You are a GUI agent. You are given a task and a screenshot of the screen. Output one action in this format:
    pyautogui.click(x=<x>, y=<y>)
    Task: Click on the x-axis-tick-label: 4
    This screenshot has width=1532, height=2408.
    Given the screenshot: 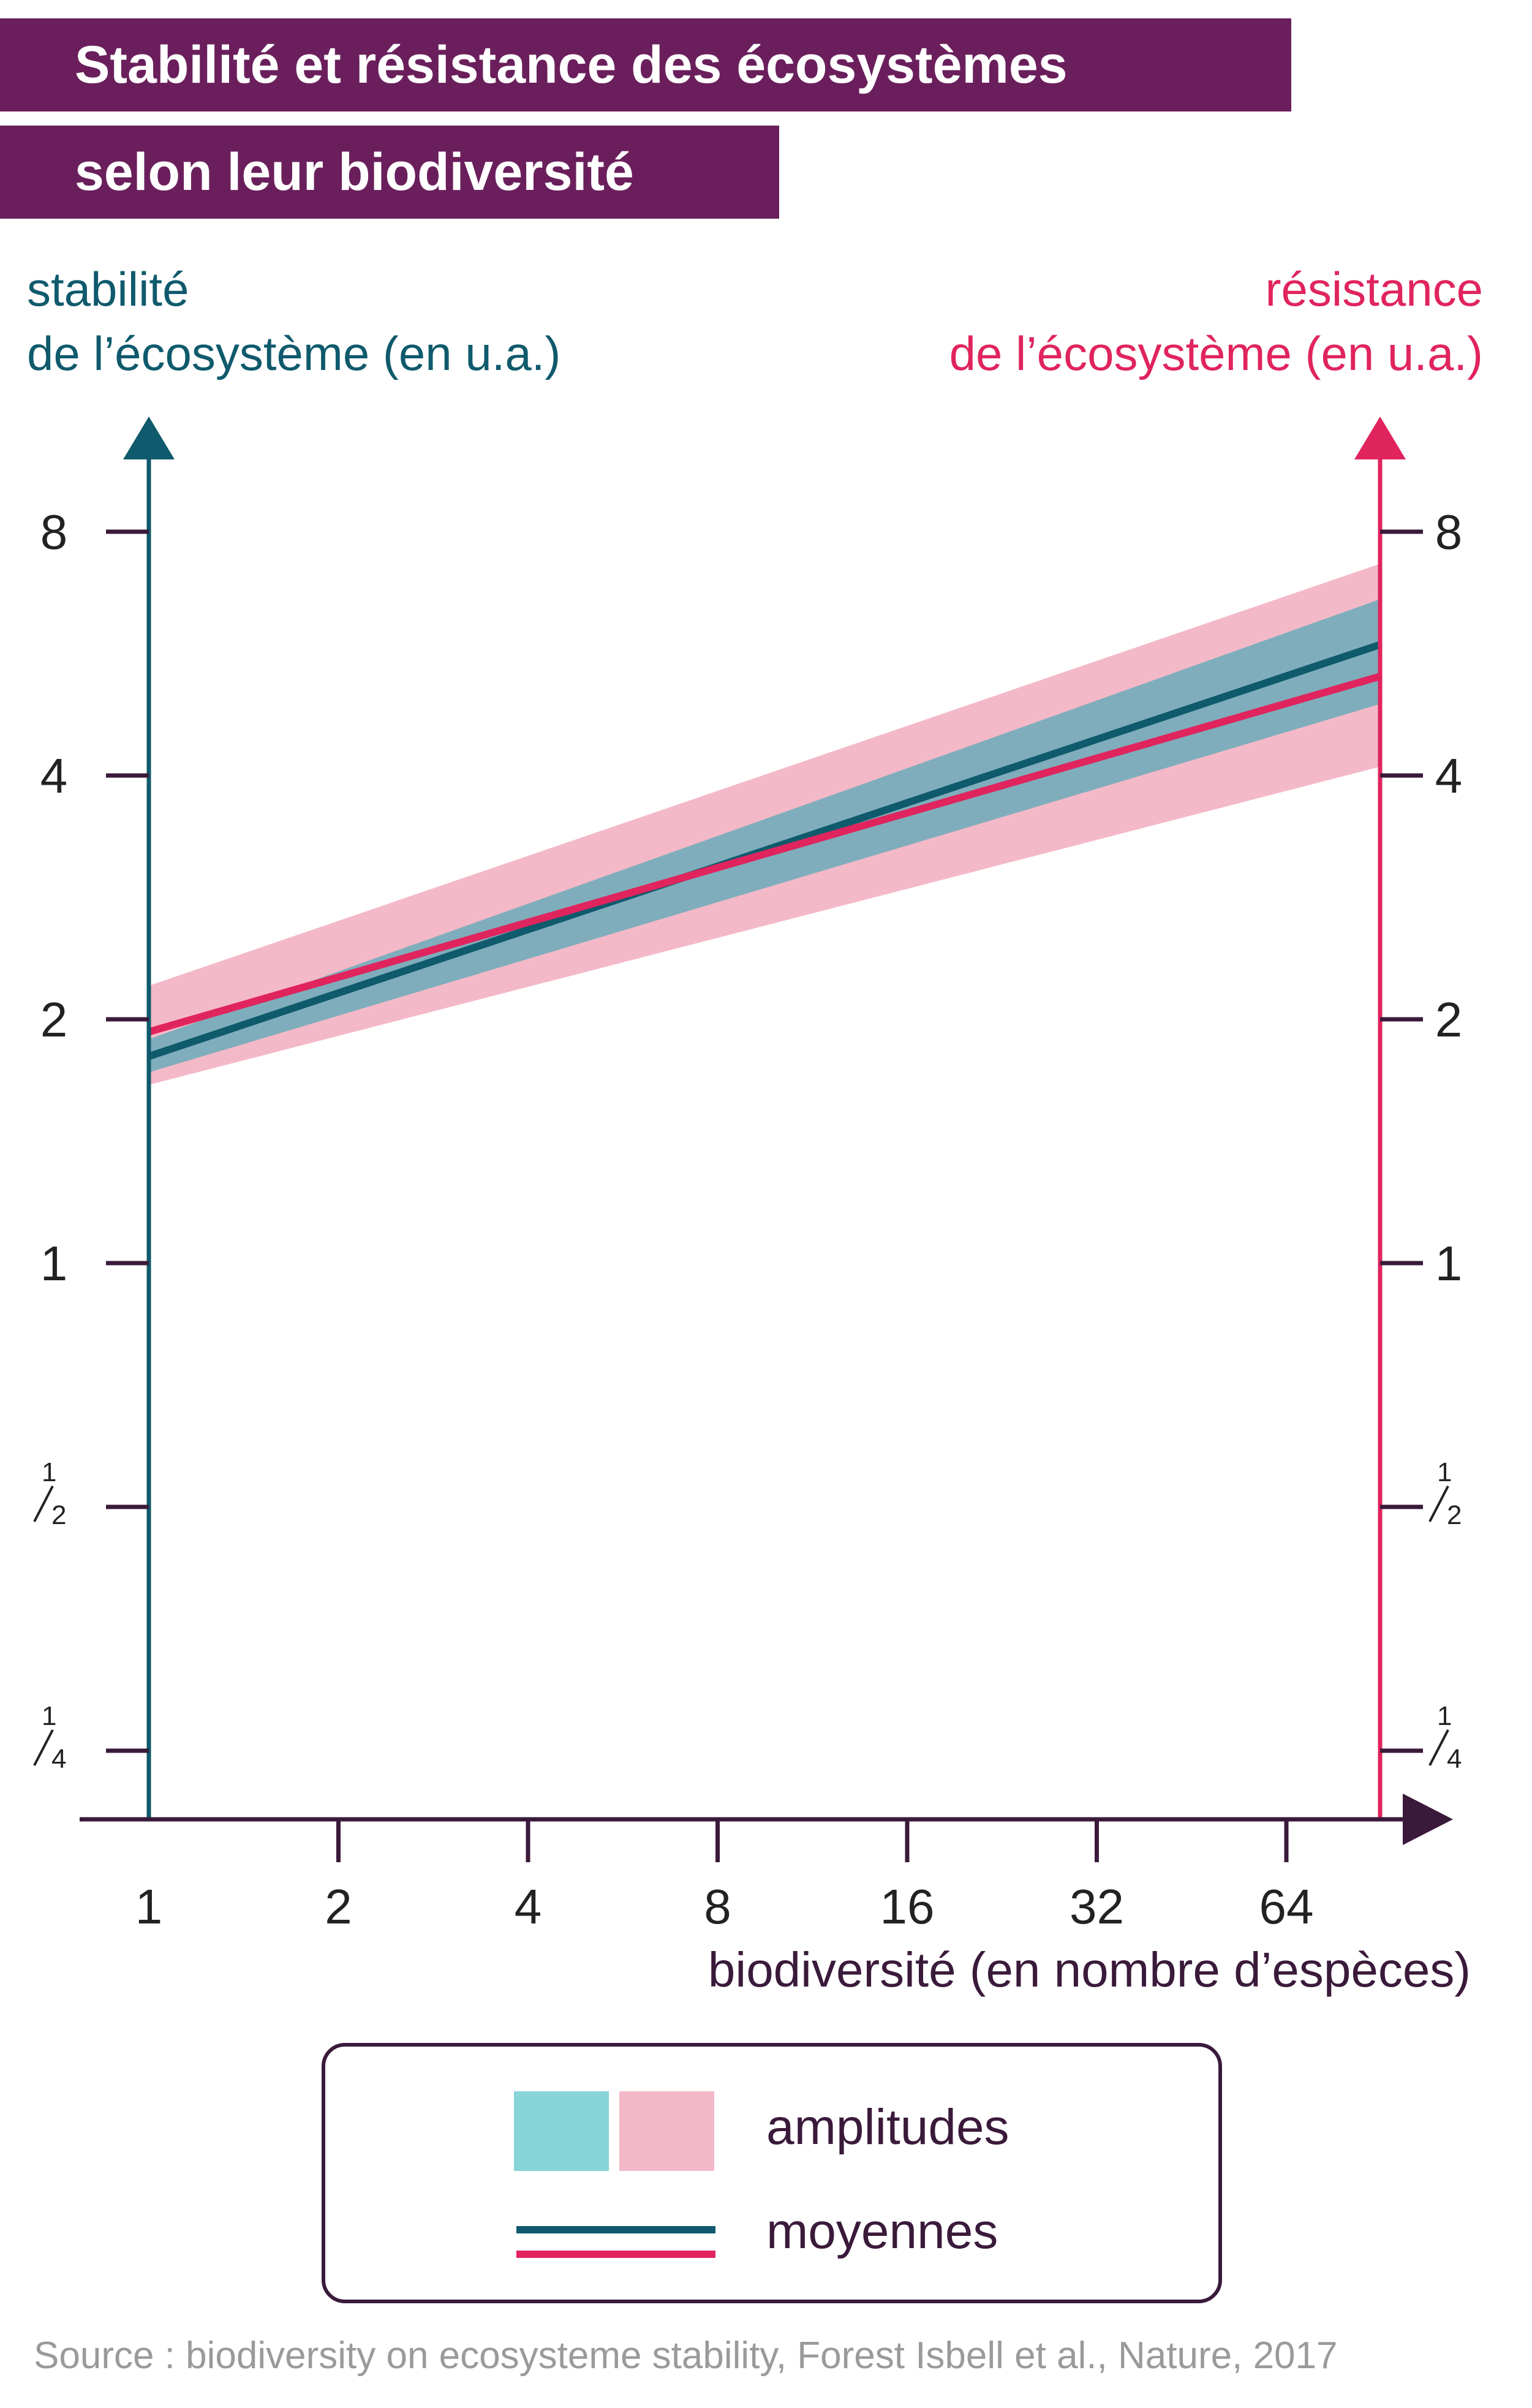 What is the action you would take?
    pyautogui.click(x=528, y=1907)
    